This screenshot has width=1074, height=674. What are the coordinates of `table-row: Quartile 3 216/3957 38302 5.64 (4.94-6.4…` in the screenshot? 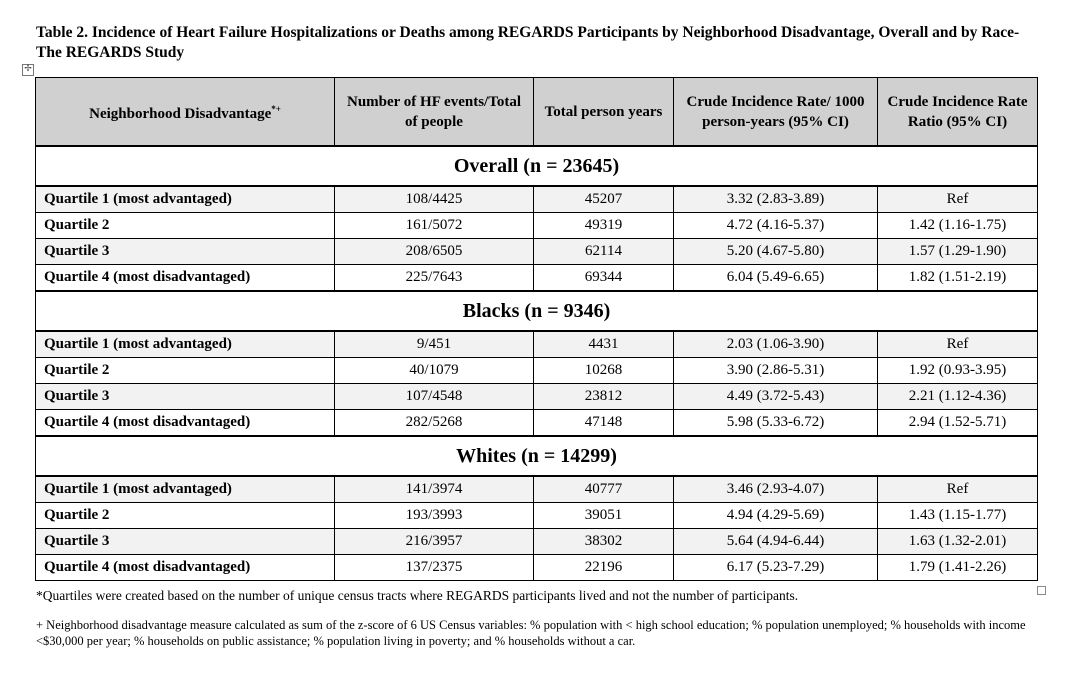 It's located at (536, 541).